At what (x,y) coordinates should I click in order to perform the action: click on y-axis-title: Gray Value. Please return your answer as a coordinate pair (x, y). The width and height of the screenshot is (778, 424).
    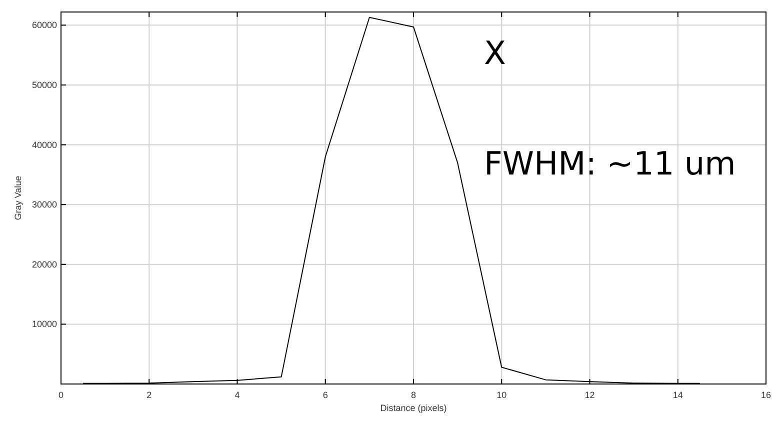
    Looking at the image, I should click on (18, 198).